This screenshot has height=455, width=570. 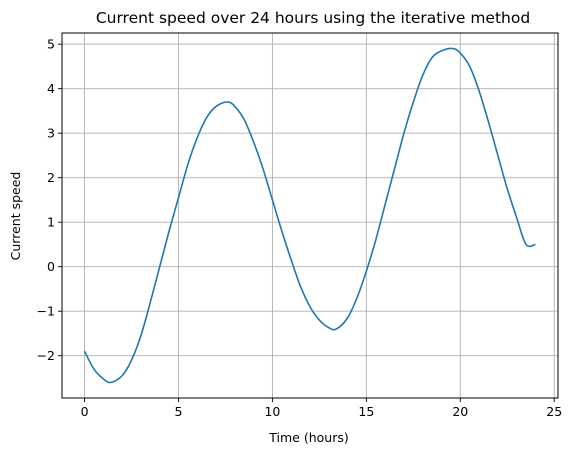 What do you see at coordinates (15, 216) in the screenshot?
I see `y-axis-label: Current speed` at bounding box center [15, 216].